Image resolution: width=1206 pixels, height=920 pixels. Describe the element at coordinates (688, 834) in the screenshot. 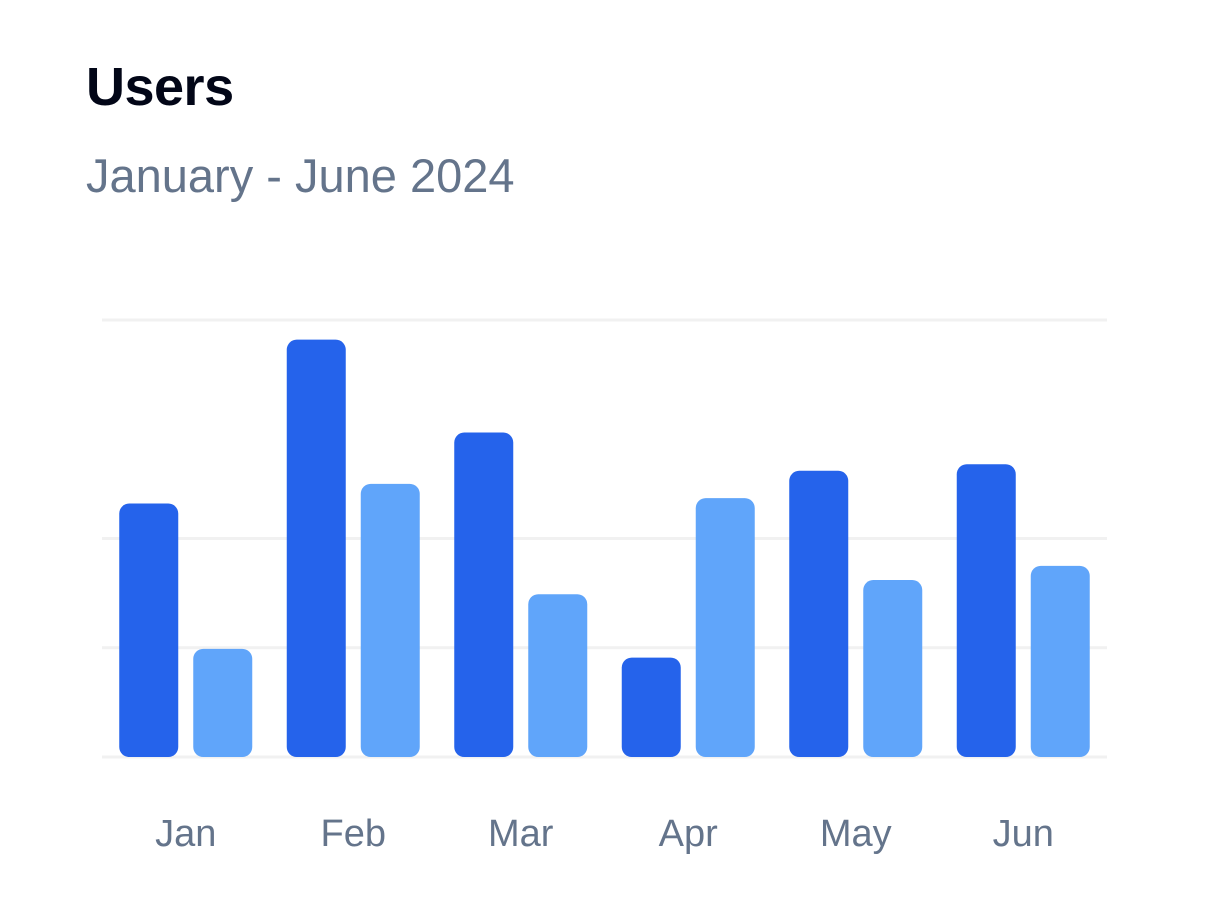

I see `x-tick-label: Apr` at that location.